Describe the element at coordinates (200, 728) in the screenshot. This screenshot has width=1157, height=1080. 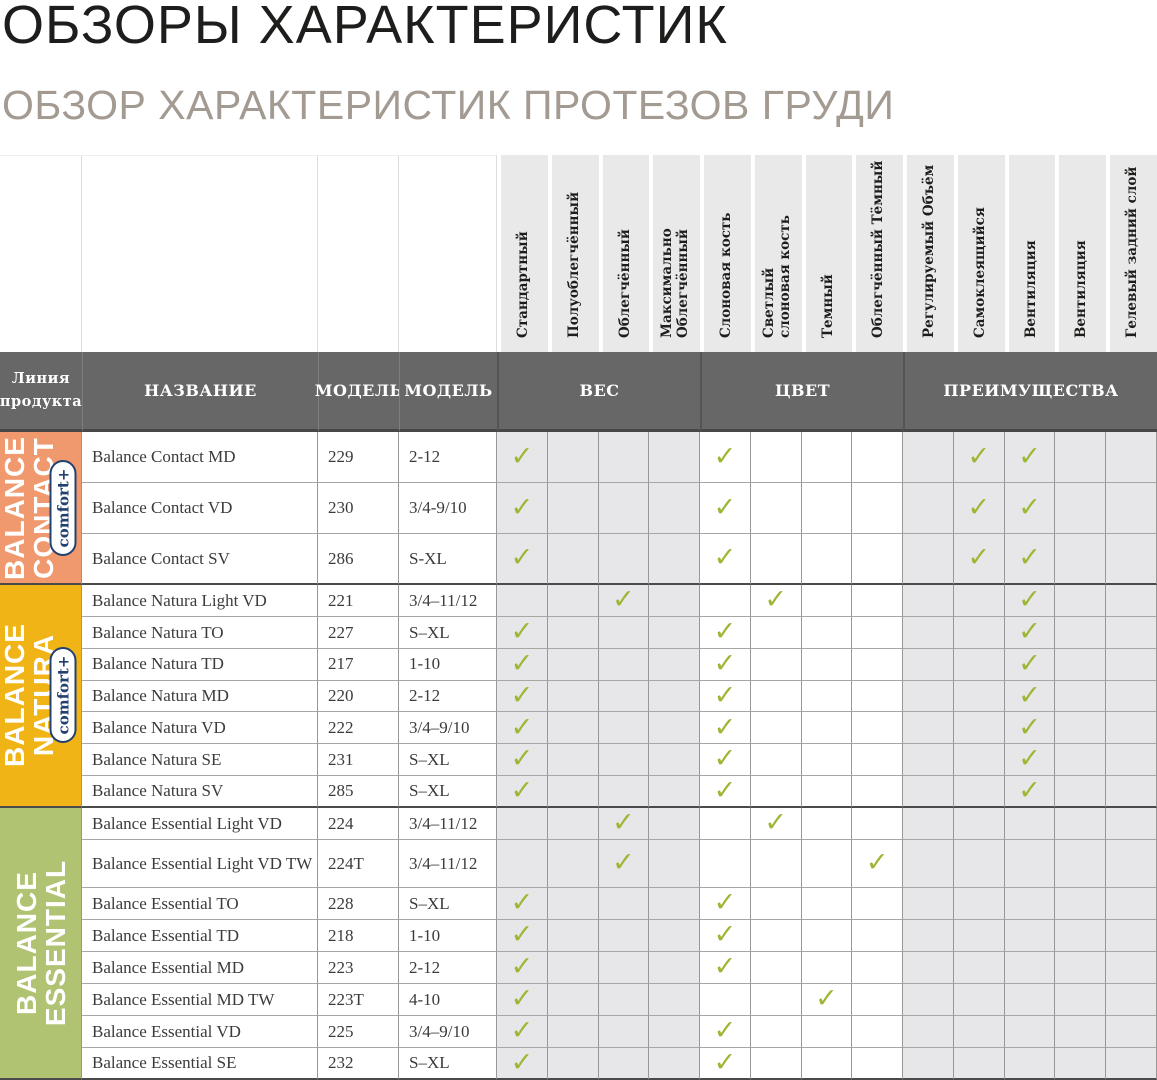
I see `product-name-cell: Balance Natura VD` at that location.